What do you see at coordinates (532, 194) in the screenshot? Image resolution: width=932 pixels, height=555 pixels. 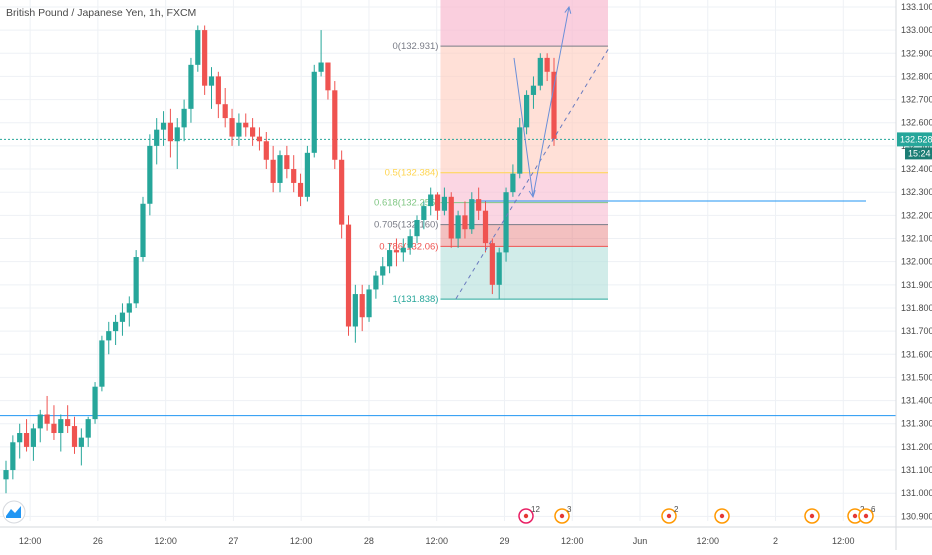 I see `arrow-head-down` at bounding box center [532, 194].